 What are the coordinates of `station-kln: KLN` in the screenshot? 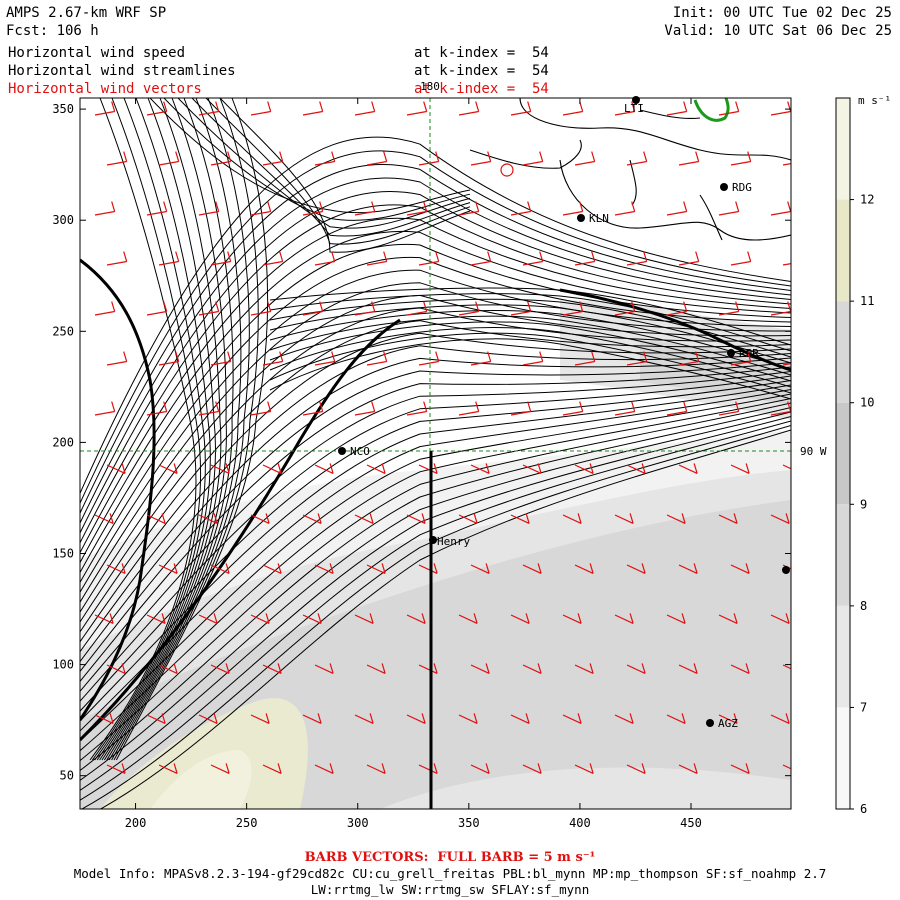 It's located at (593, 218).